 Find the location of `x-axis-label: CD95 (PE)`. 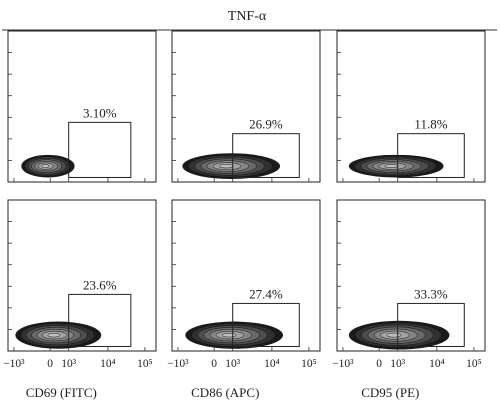

x-axis-label: CD95 (PE) is located at coordinates (390, 392).